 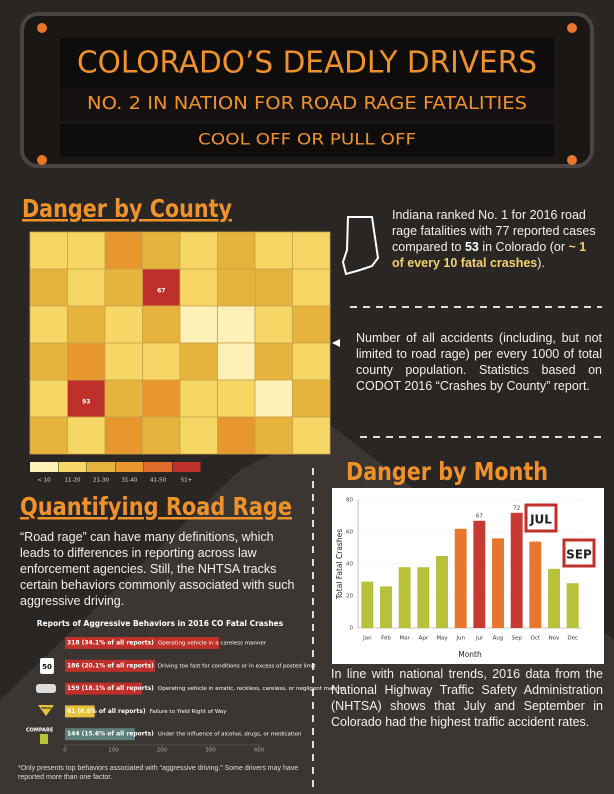 I want to click on legend-label: 11-20, so click(x=73, y=481).